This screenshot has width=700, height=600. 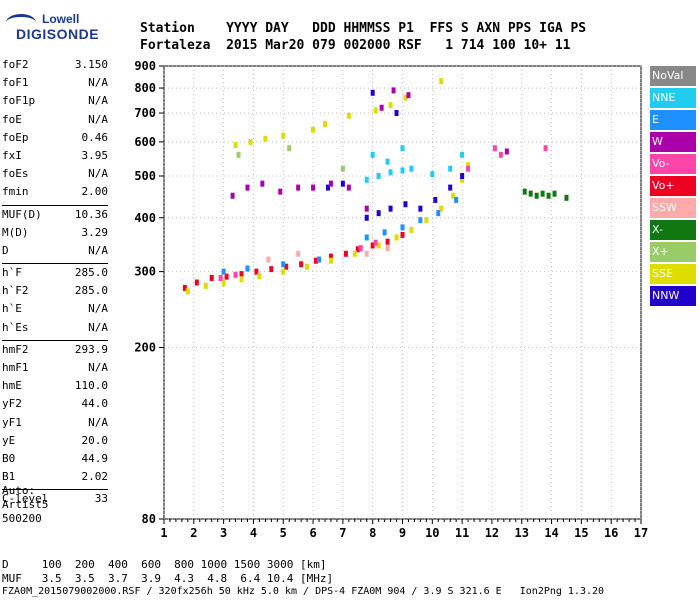 I want to click on x-tick-label: 17, so click(x=641, y=533).